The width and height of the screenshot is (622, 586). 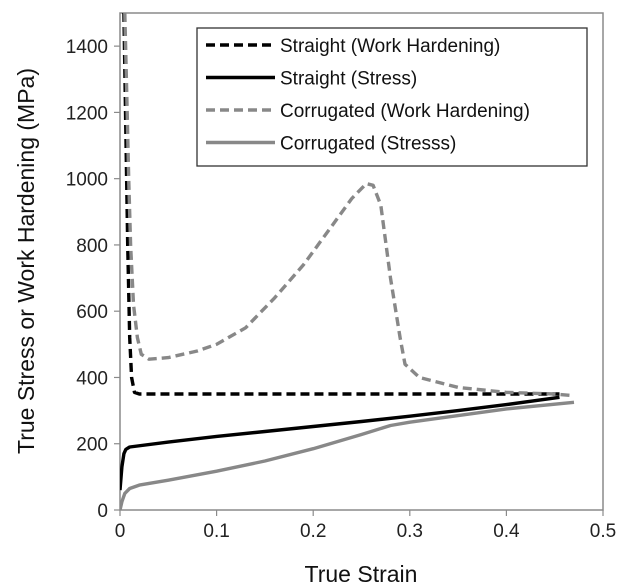 What do you see at coordinates (361, 573) in the screenshot?
I see `x-axis-label: True Strain` at bounding box center [361, 573].